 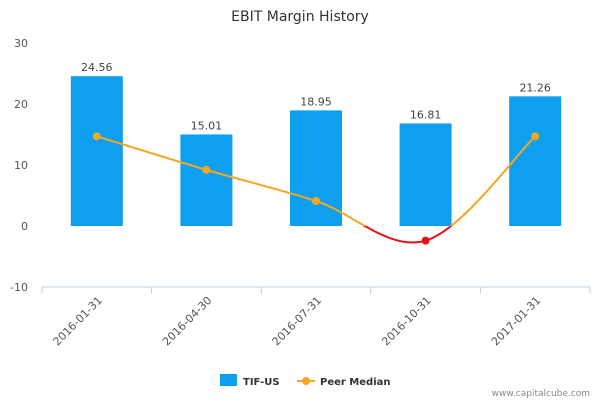 What do you see at coordinates (21, 104) in the screenshot?
I see `y-tick-label: 20` at bounding box center [21, 104].